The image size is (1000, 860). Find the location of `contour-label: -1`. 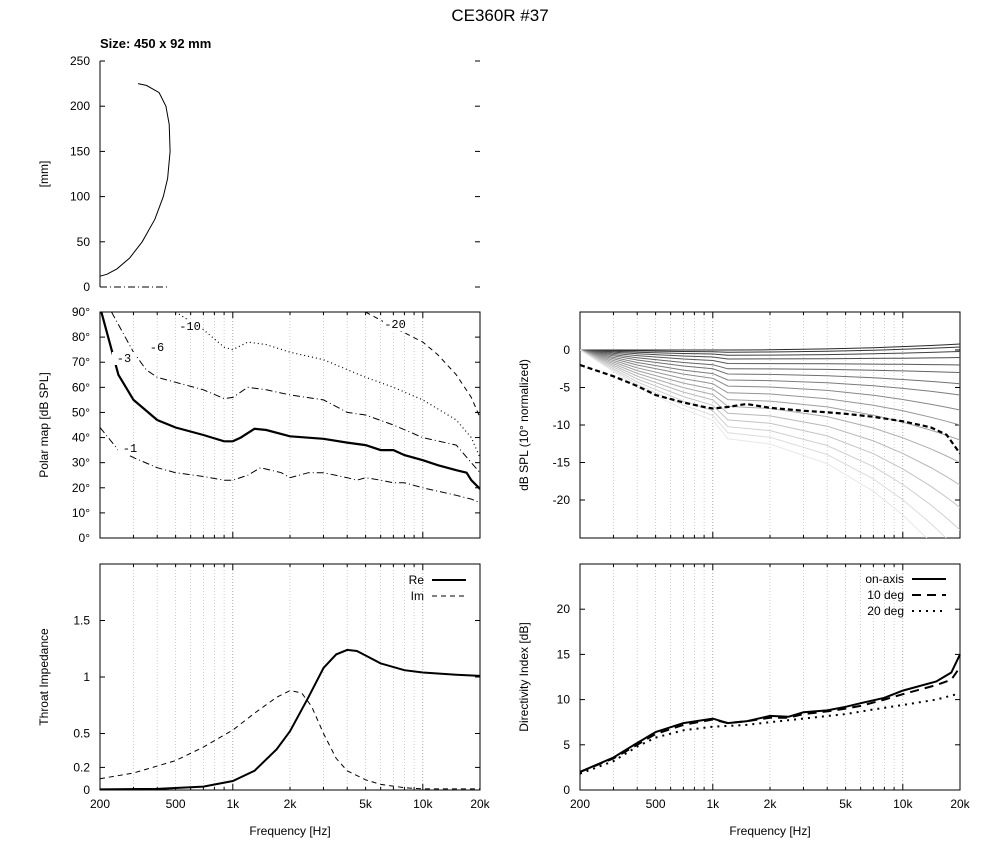

contour-label: -1 is located at coordinates (130, 449).